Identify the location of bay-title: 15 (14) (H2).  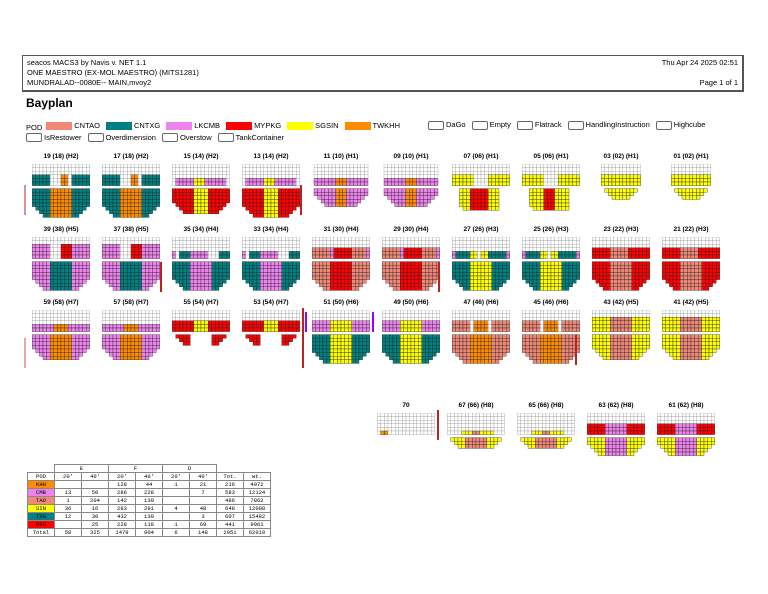
(201, 156).